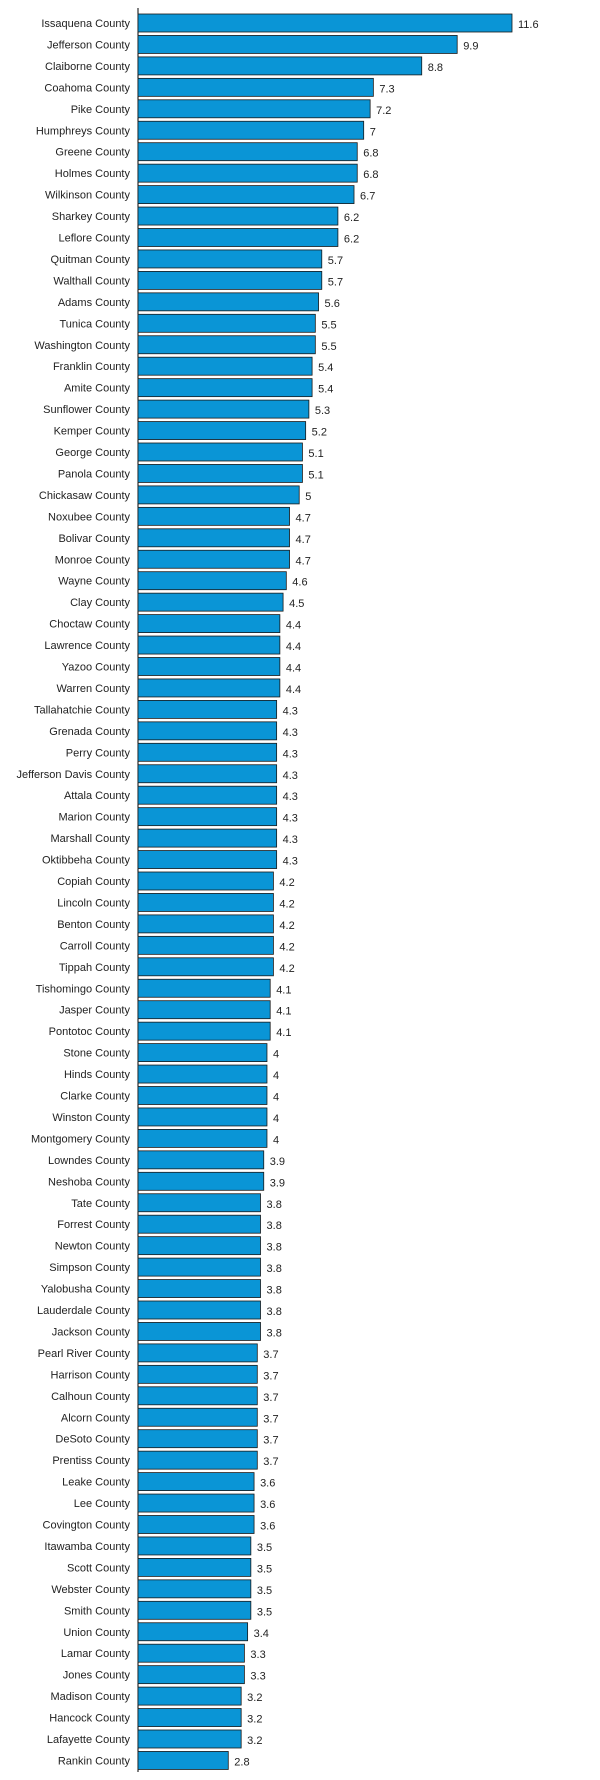 The image size is (600, 1780). I want to click on category-label: Lauderdale County, so click(83, 1311).